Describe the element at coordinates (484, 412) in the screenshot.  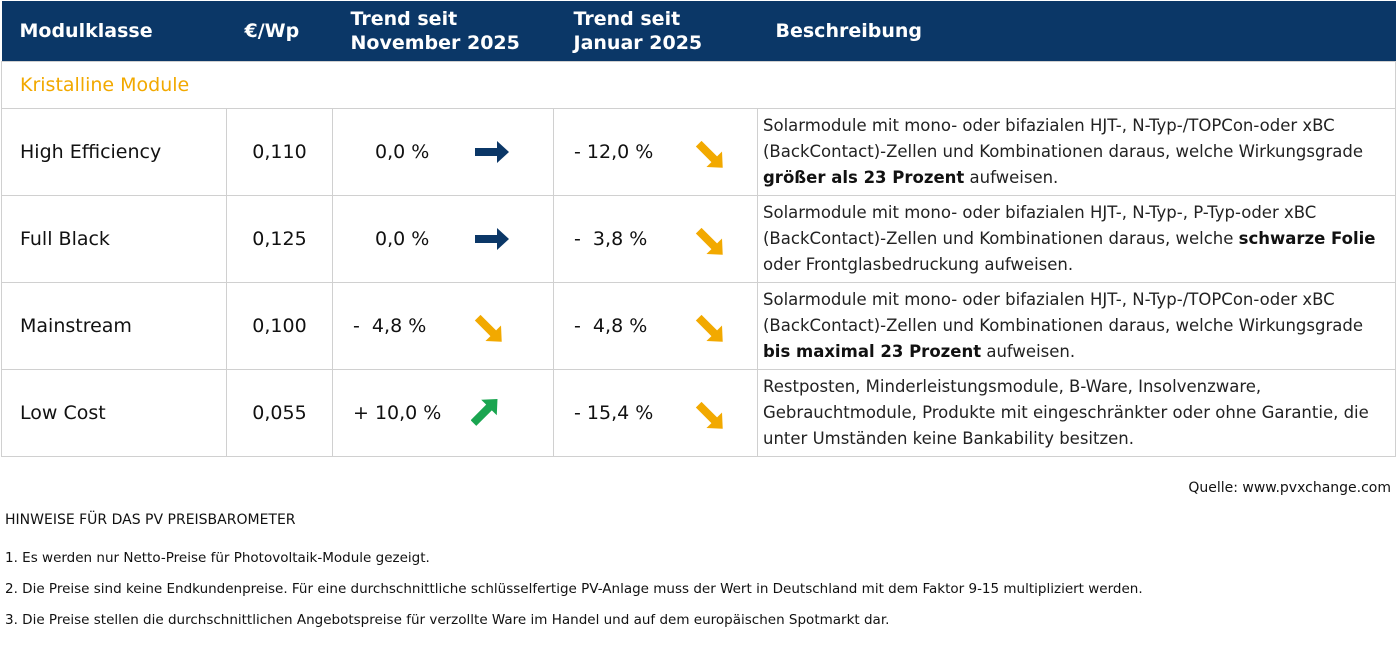
I see `arrow-up-right` at that location.